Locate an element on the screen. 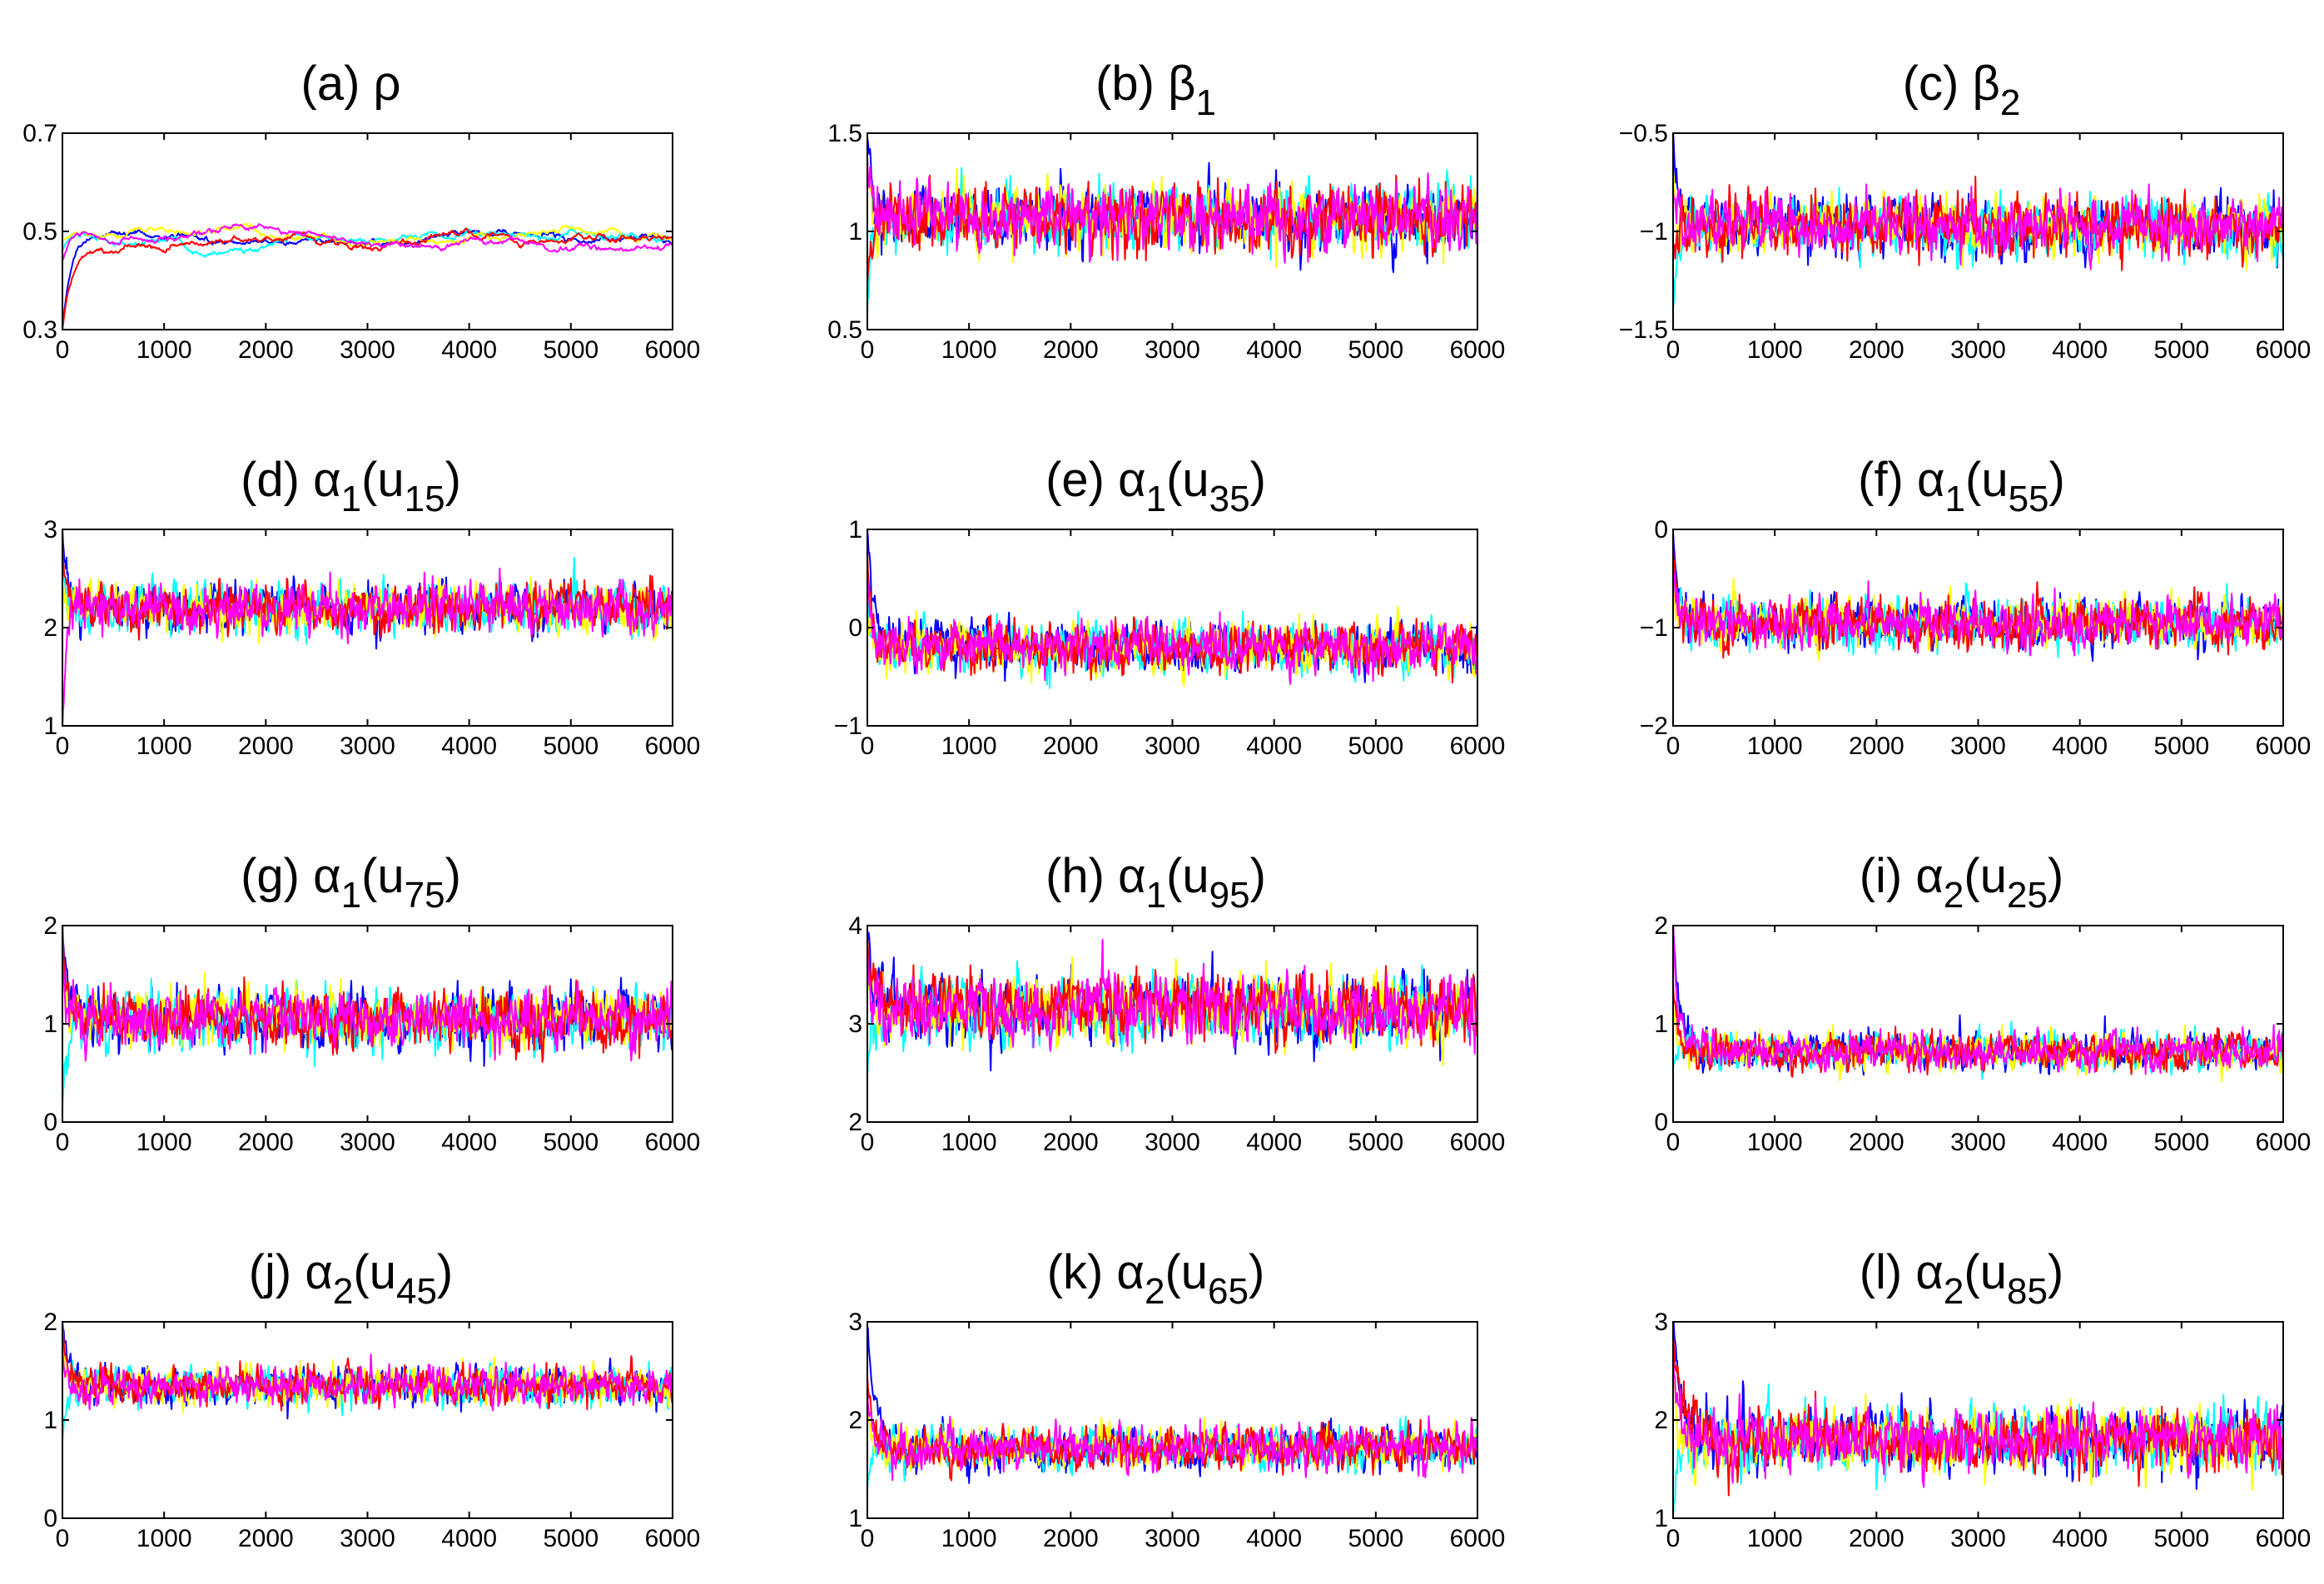 This screenshot has width=2324, height=1584. panel-title-subscript: 85 is located at coordinates (2027, 1291).